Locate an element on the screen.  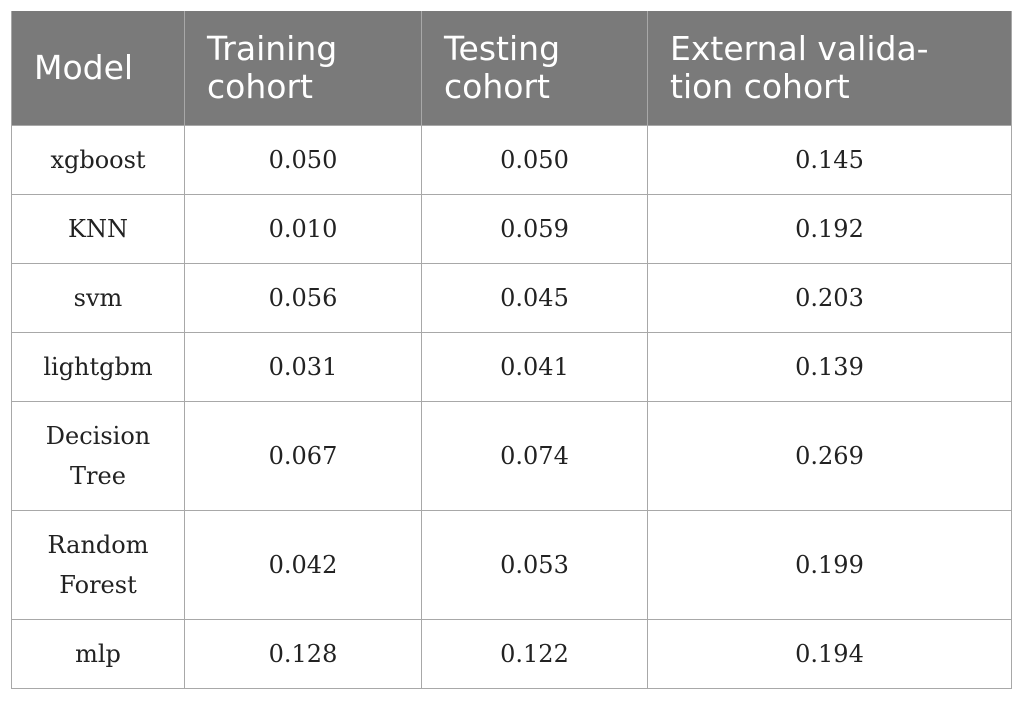
header-external-validation-cohort: External valida- tion cohort is located at coordinates (829, 68).